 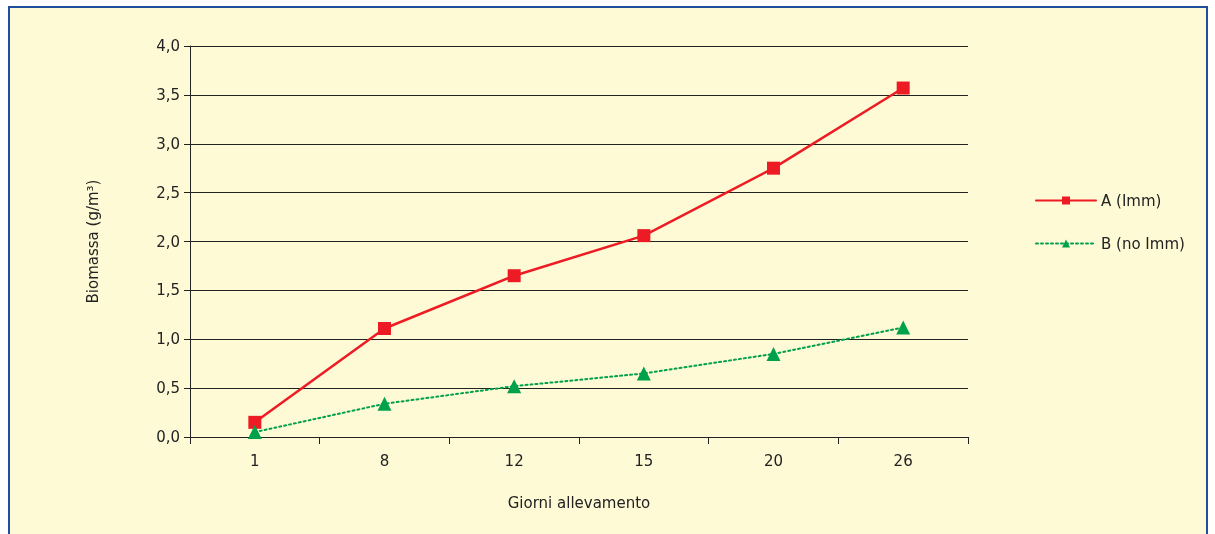 What do you see at coordinates (903, 460) in the screenshot?
I see `x-tick-label: 26` at bounding box center [903, 460].